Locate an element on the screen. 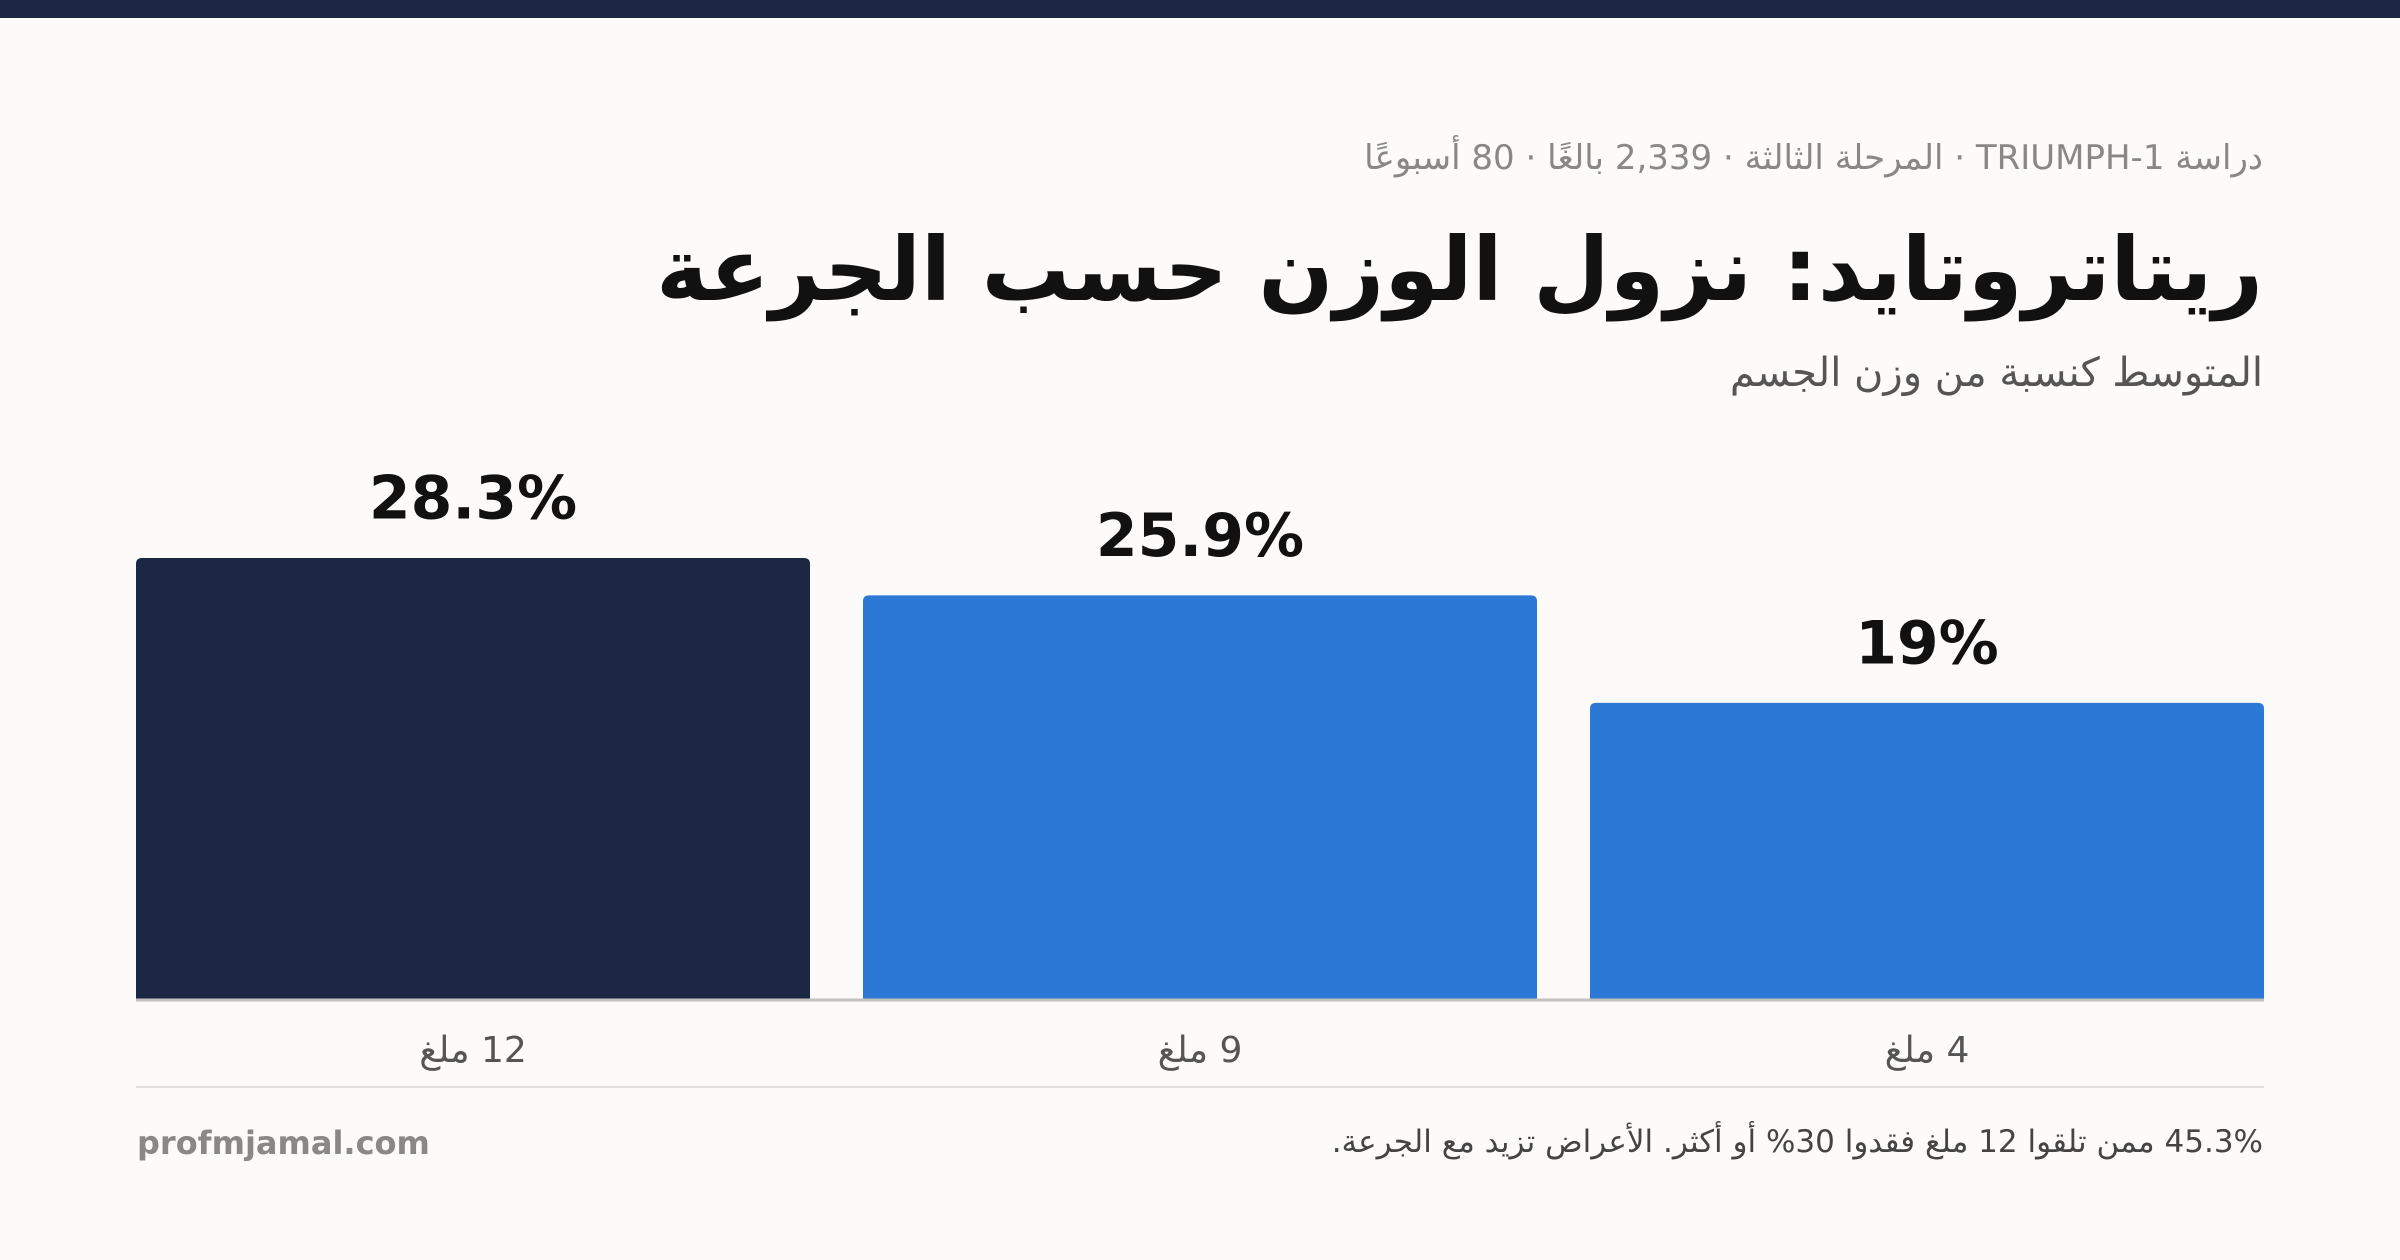  chart-title: ريتاتروتايد: نزول الوزن حسب الجرعة is located at coordinates (1459, 269).